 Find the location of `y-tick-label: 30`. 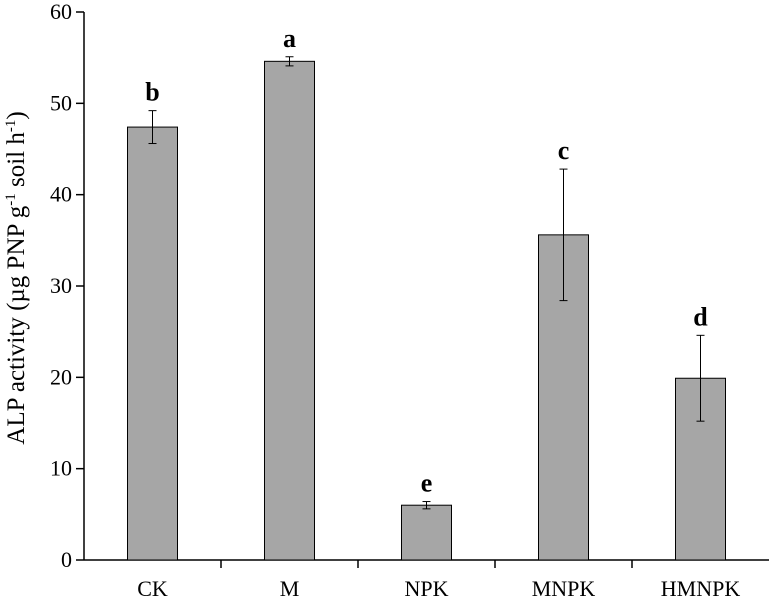

y-tick-label: 30 is located at coordinates (61, 285).